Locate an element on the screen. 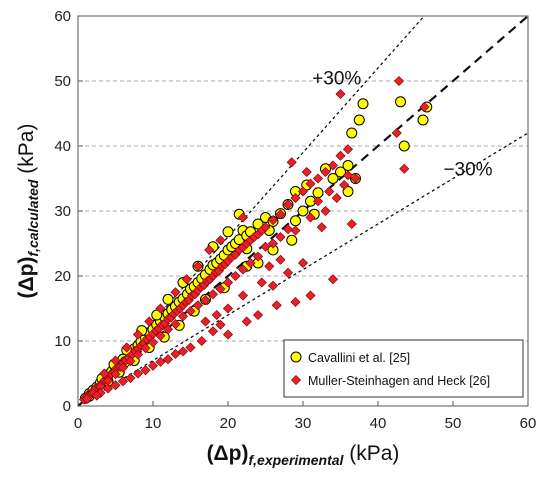 This screenshot has width=550, height=479. x-tick-label: 10 is located at coordinates (153, 423).